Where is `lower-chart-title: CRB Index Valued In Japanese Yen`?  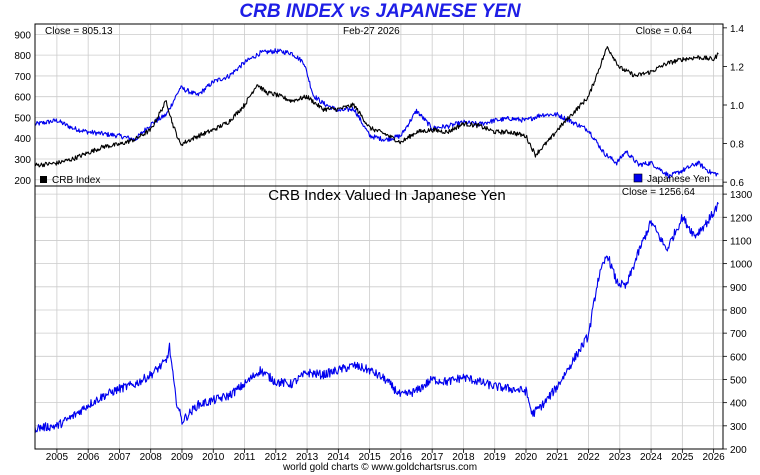 lower-chart-title: CRB Index Valued In Japanese Yen is located at coordinates (386, 195).